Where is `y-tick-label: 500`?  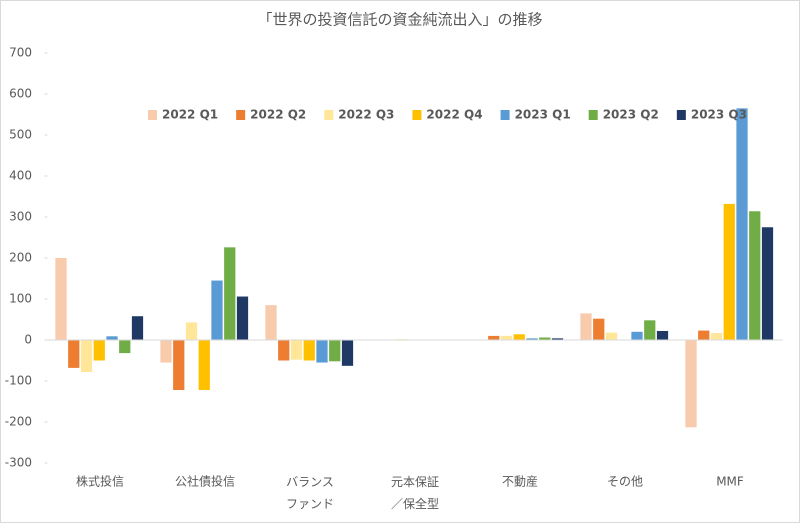
y-tick-label: 500 is located at coordinates (20, 135).